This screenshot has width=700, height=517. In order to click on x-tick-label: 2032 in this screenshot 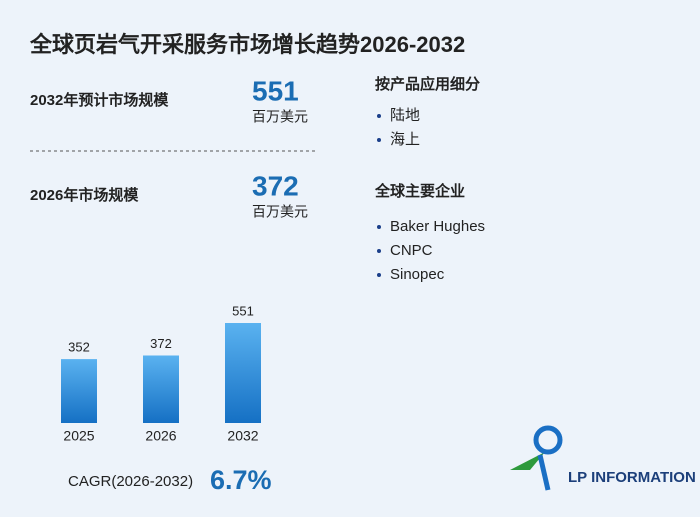, I will do `click(242, 436)`.